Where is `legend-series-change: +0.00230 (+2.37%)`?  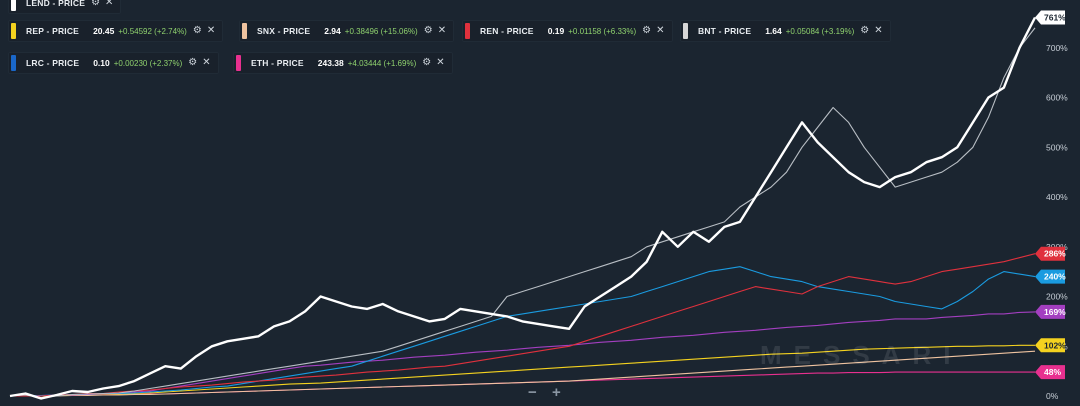 legend-series-change: +0.00230 (+2.37%) is located at coordinates (148, 63).